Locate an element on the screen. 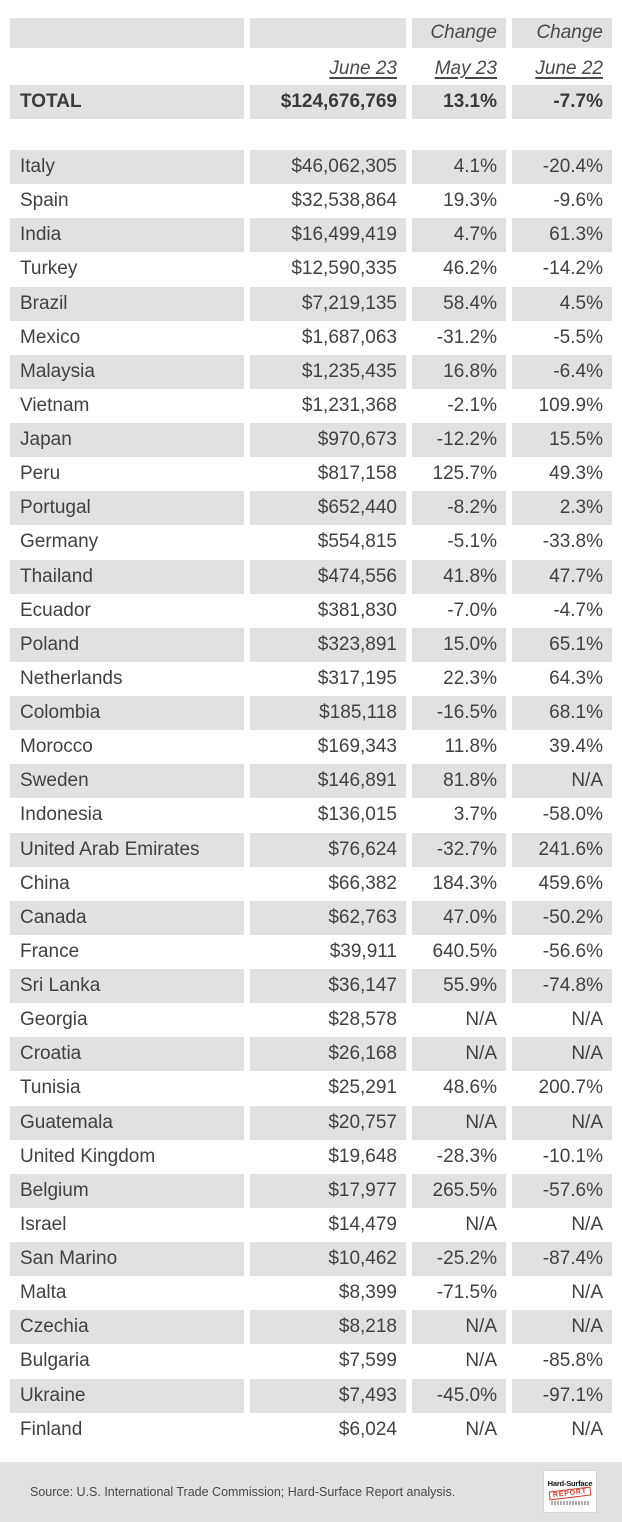 This screenshot has height=1522, width=622. import-value: $7,493 is located at coordinates (328, 1395).